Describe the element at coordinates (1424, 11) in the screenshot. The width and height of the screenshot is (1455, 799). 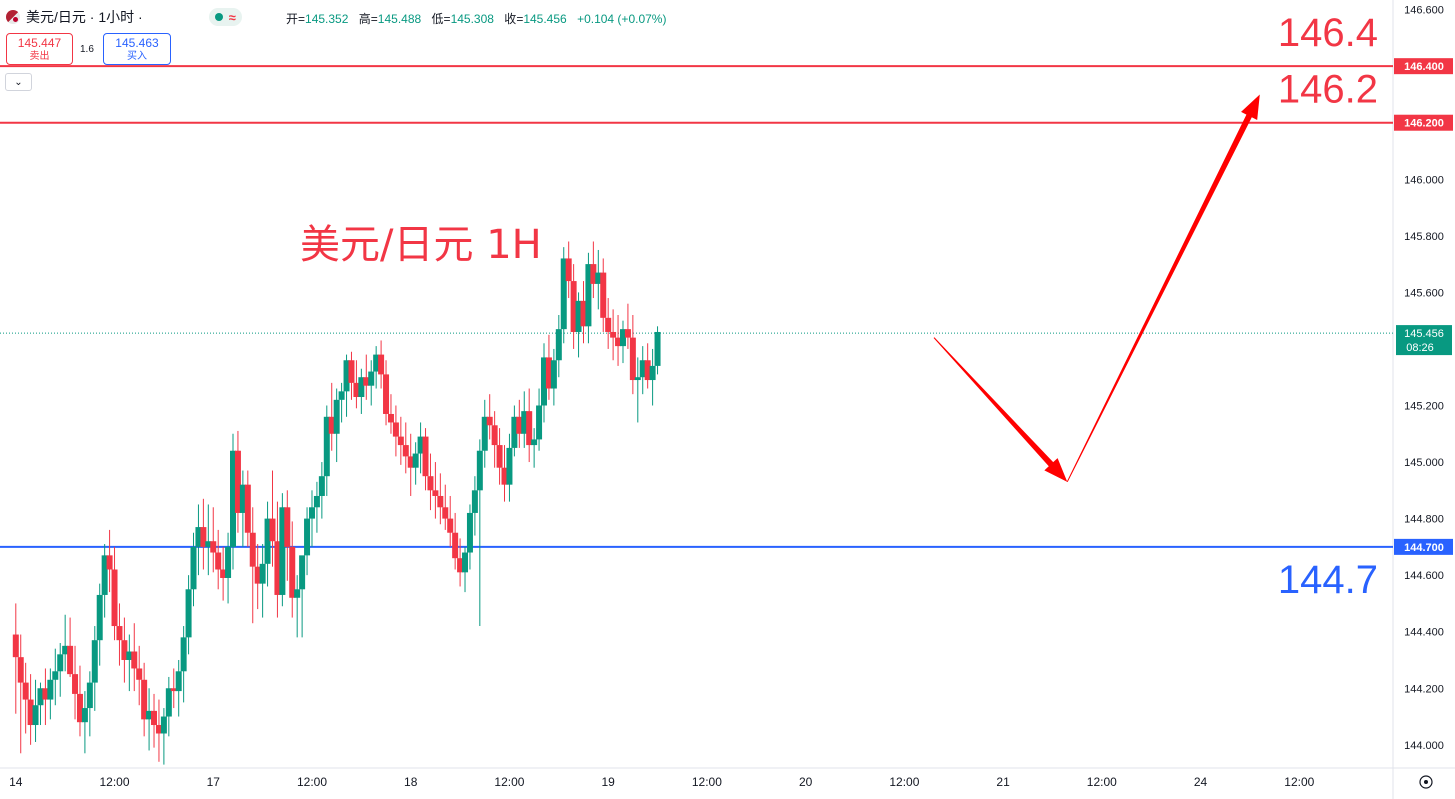
I see `price-tick-label: 146.600` at that location.